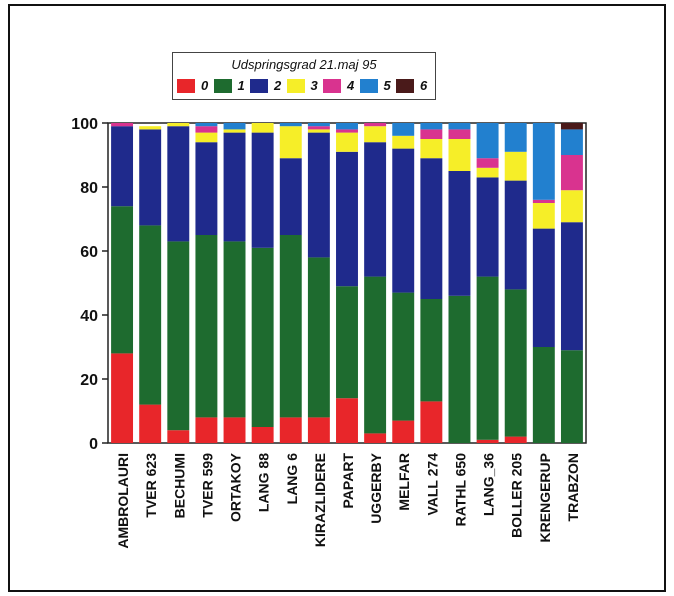 This screenshot has height=596, width=674. Describe the element at coordinates (205, 85) in the screenshot. I see `legend-label: 0` at that location.